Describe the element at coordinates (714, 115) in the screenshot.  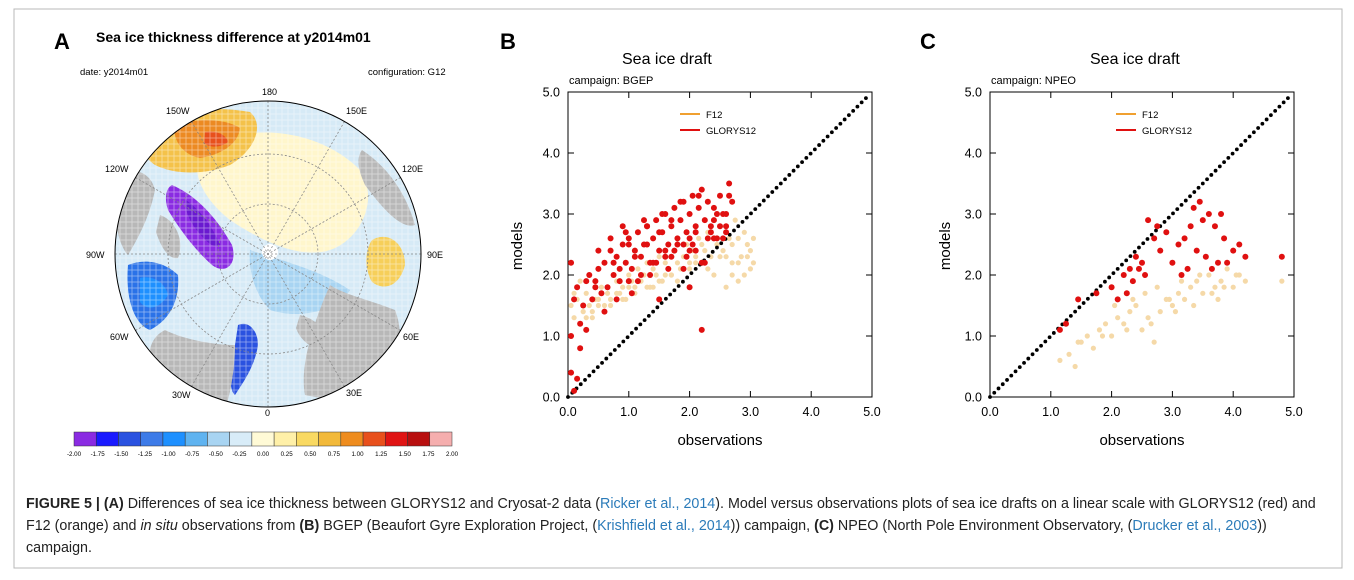
I see `legend-f12-label: F12` at that location.